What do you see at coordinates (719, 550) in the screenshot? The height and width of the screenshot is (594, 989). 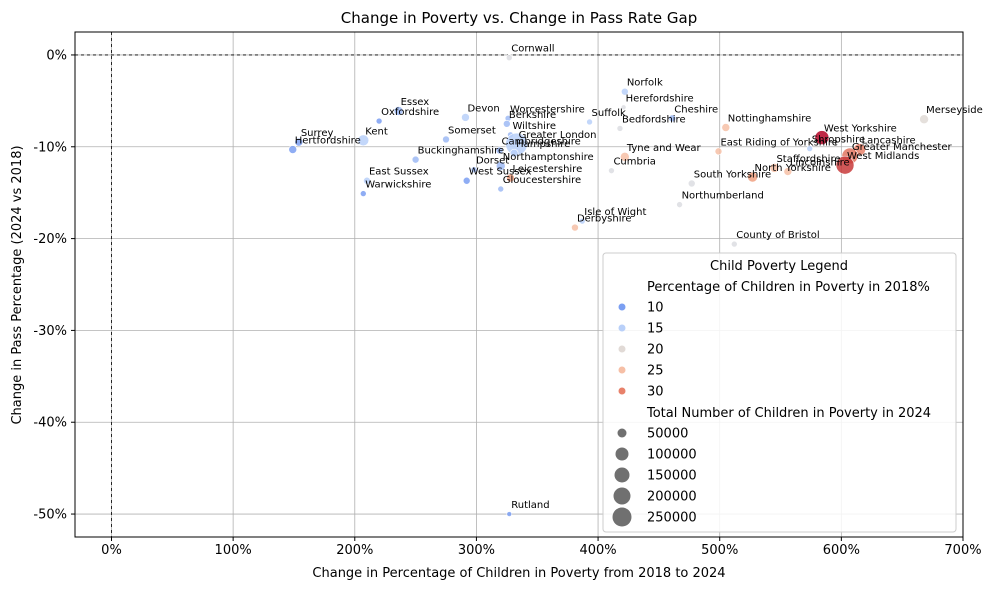 I see `x-tick-label: 500%` at bounding box center [719, 550].